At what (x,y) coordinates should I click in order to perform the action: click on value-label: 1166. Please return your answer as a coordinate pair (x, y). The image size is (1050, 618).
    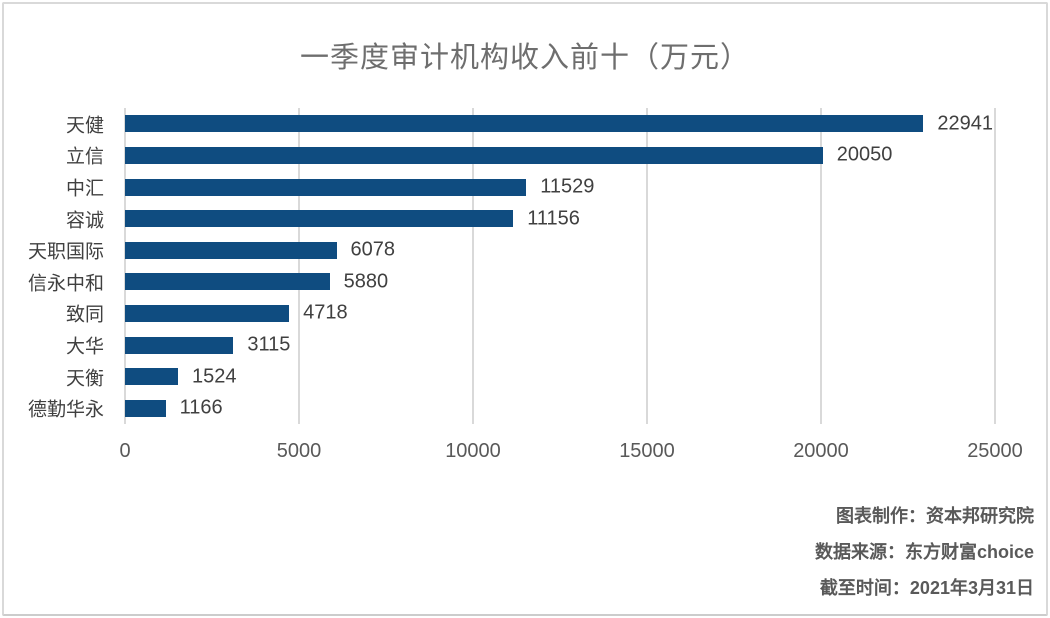
    Looking at the image, I should click on (201, 407).